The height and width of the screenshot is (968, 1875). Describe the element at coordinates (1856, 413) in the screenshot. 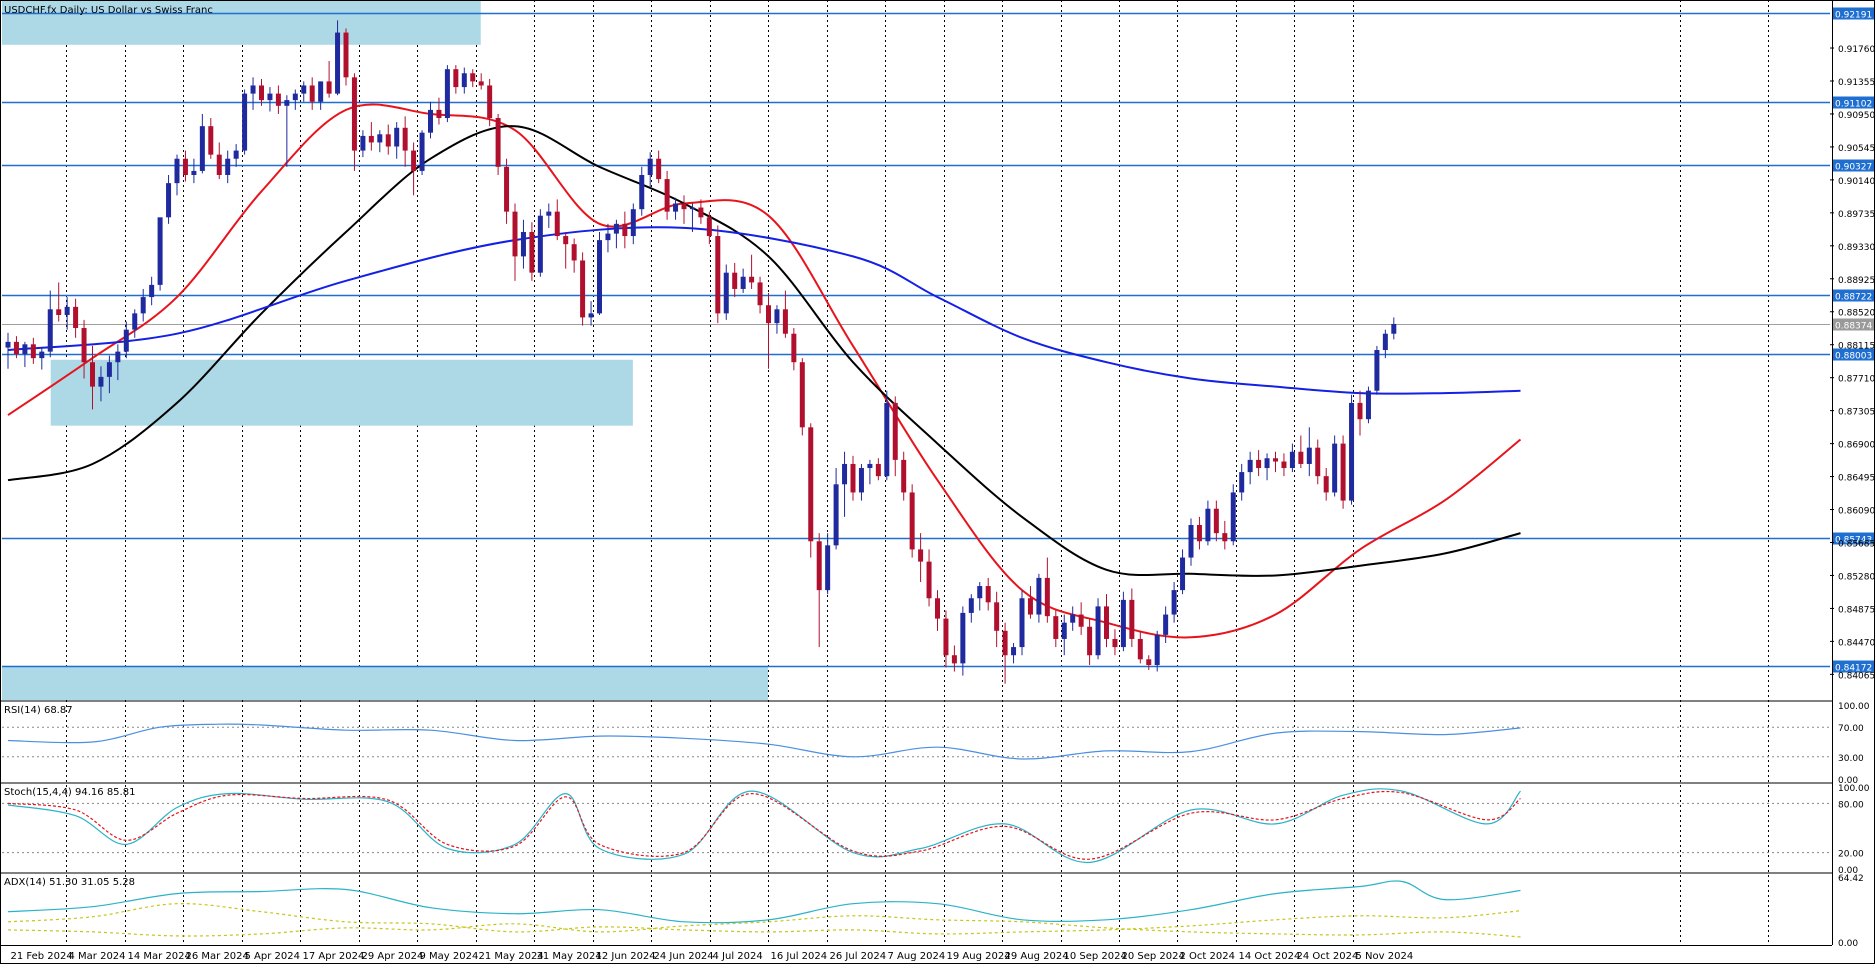

I see `price-tick-label: 0.87305` at that location.